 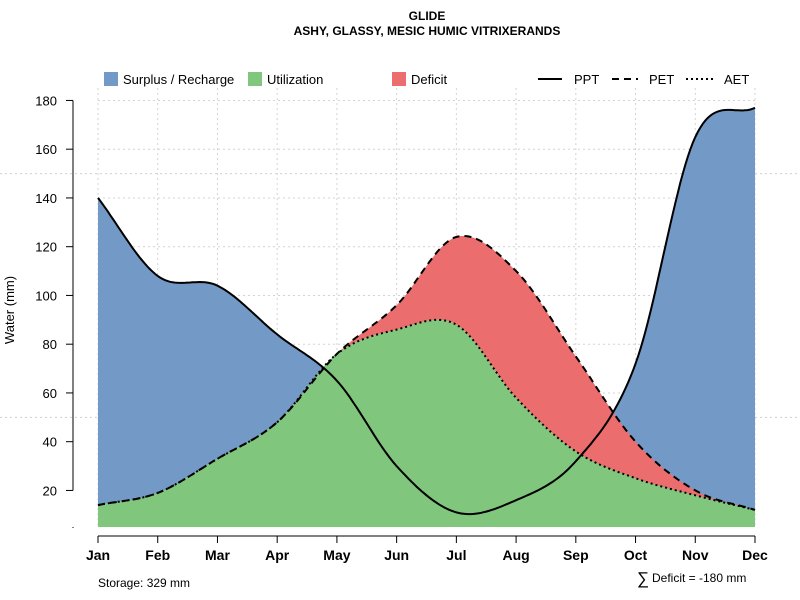 What do you see at coordinates (456, 555) in the screenshot?
I see `x-tick-label-jul: Jul` at bounding box center [456, 555].